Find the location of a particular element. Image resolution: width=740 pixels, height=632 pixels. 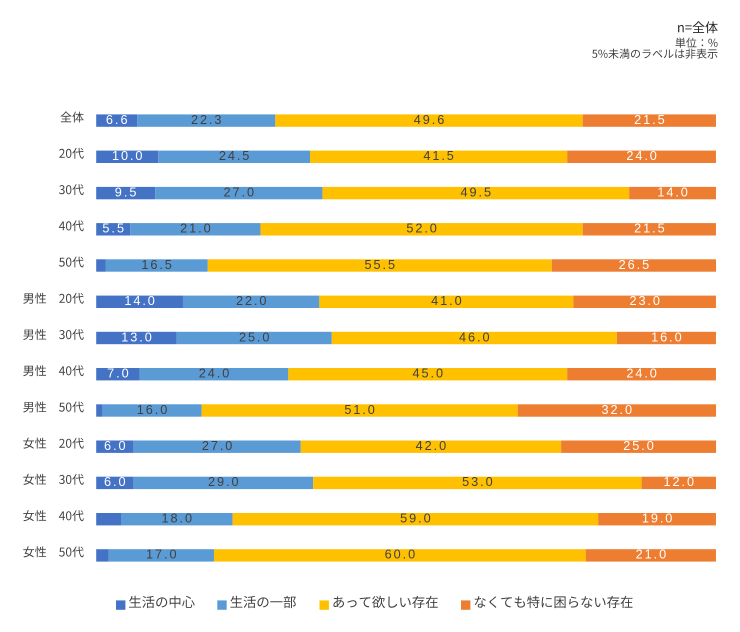

svg-text: 49.5 is located at coordinates (476, 192).